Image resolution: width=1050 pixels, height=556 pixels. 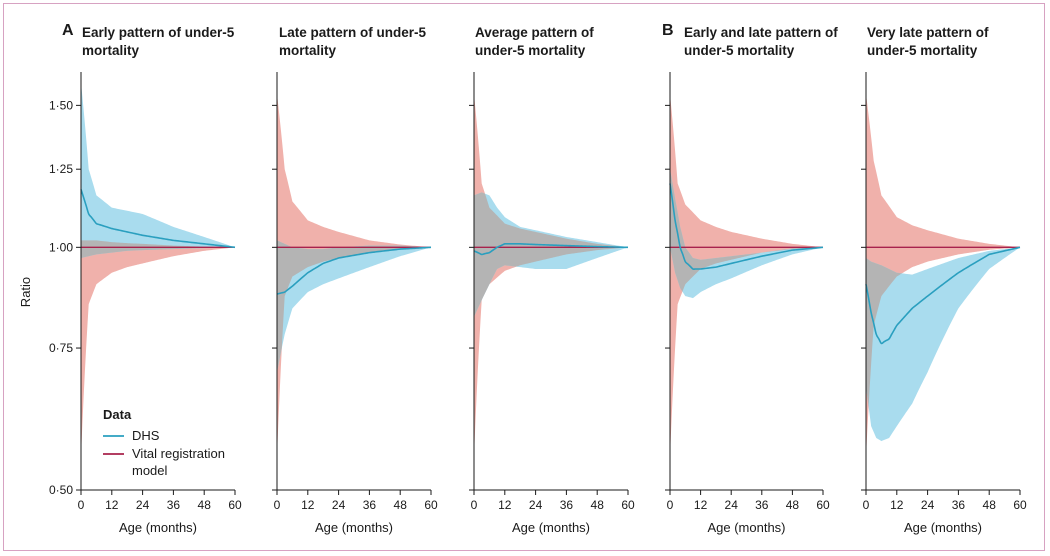 I want to click on legend: Data DHS Vital registration model, so click(x=164, y=442).